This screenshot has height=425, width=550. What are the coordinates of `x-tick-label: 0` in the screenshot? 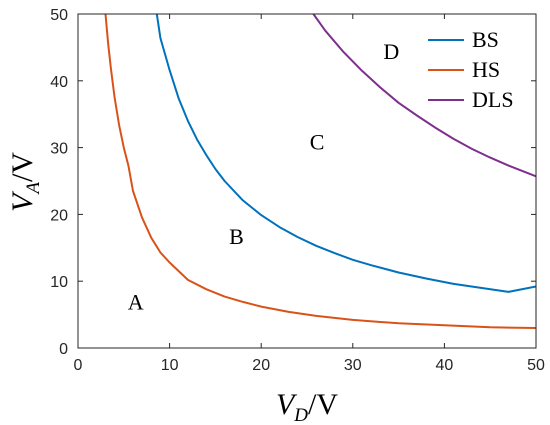 It's located at (78, 365).